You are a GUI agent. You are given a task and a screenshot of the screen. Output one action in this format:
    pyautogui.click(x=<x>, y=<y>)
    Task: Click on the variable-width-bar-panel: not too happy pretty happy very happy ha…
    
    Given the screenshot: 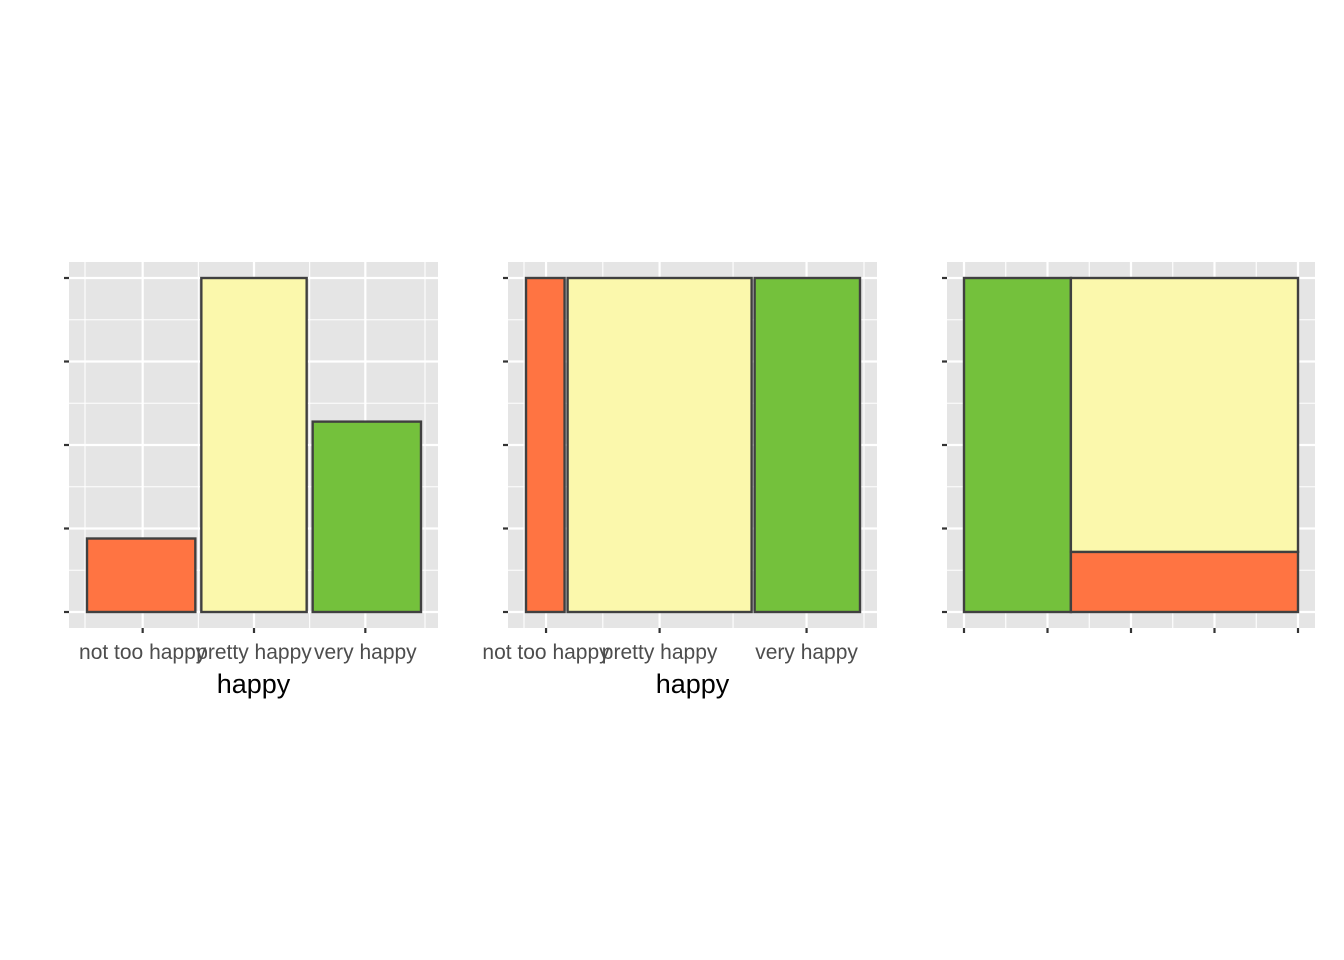 What is the action you would take?
    pyautogui.click(x=679, y=480)
    